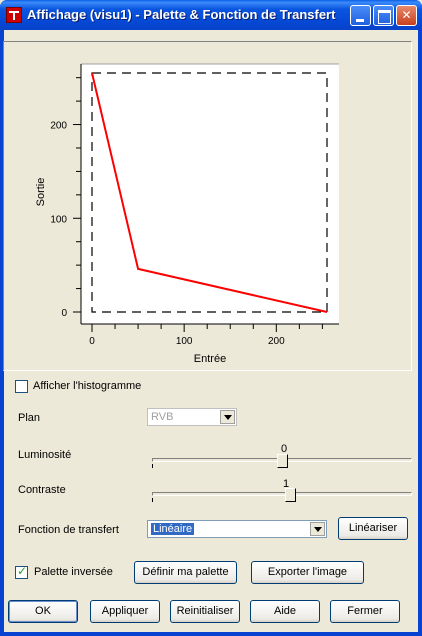  I want to click on reset-button: Reinitialiser, so click(205, 611).